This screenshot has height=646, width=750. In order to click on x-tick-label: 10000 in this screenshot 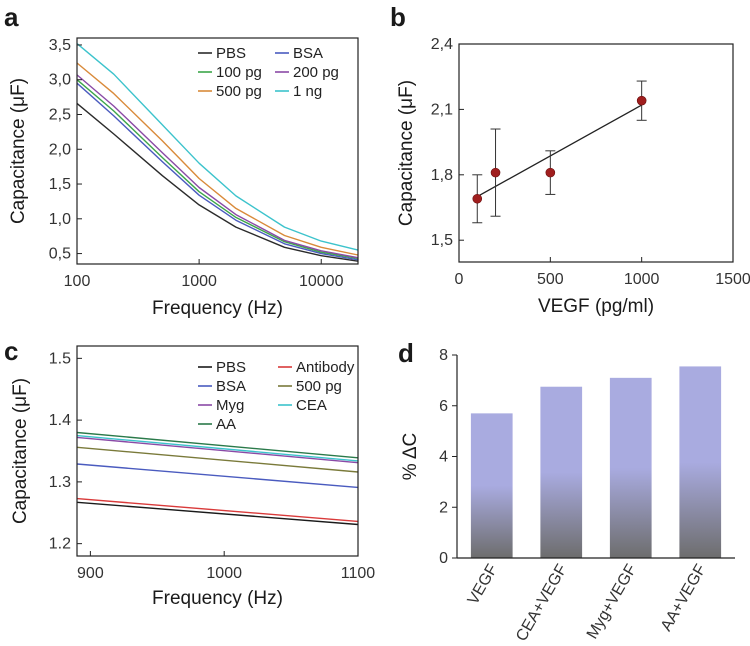, I will do `click(321, 281)`.